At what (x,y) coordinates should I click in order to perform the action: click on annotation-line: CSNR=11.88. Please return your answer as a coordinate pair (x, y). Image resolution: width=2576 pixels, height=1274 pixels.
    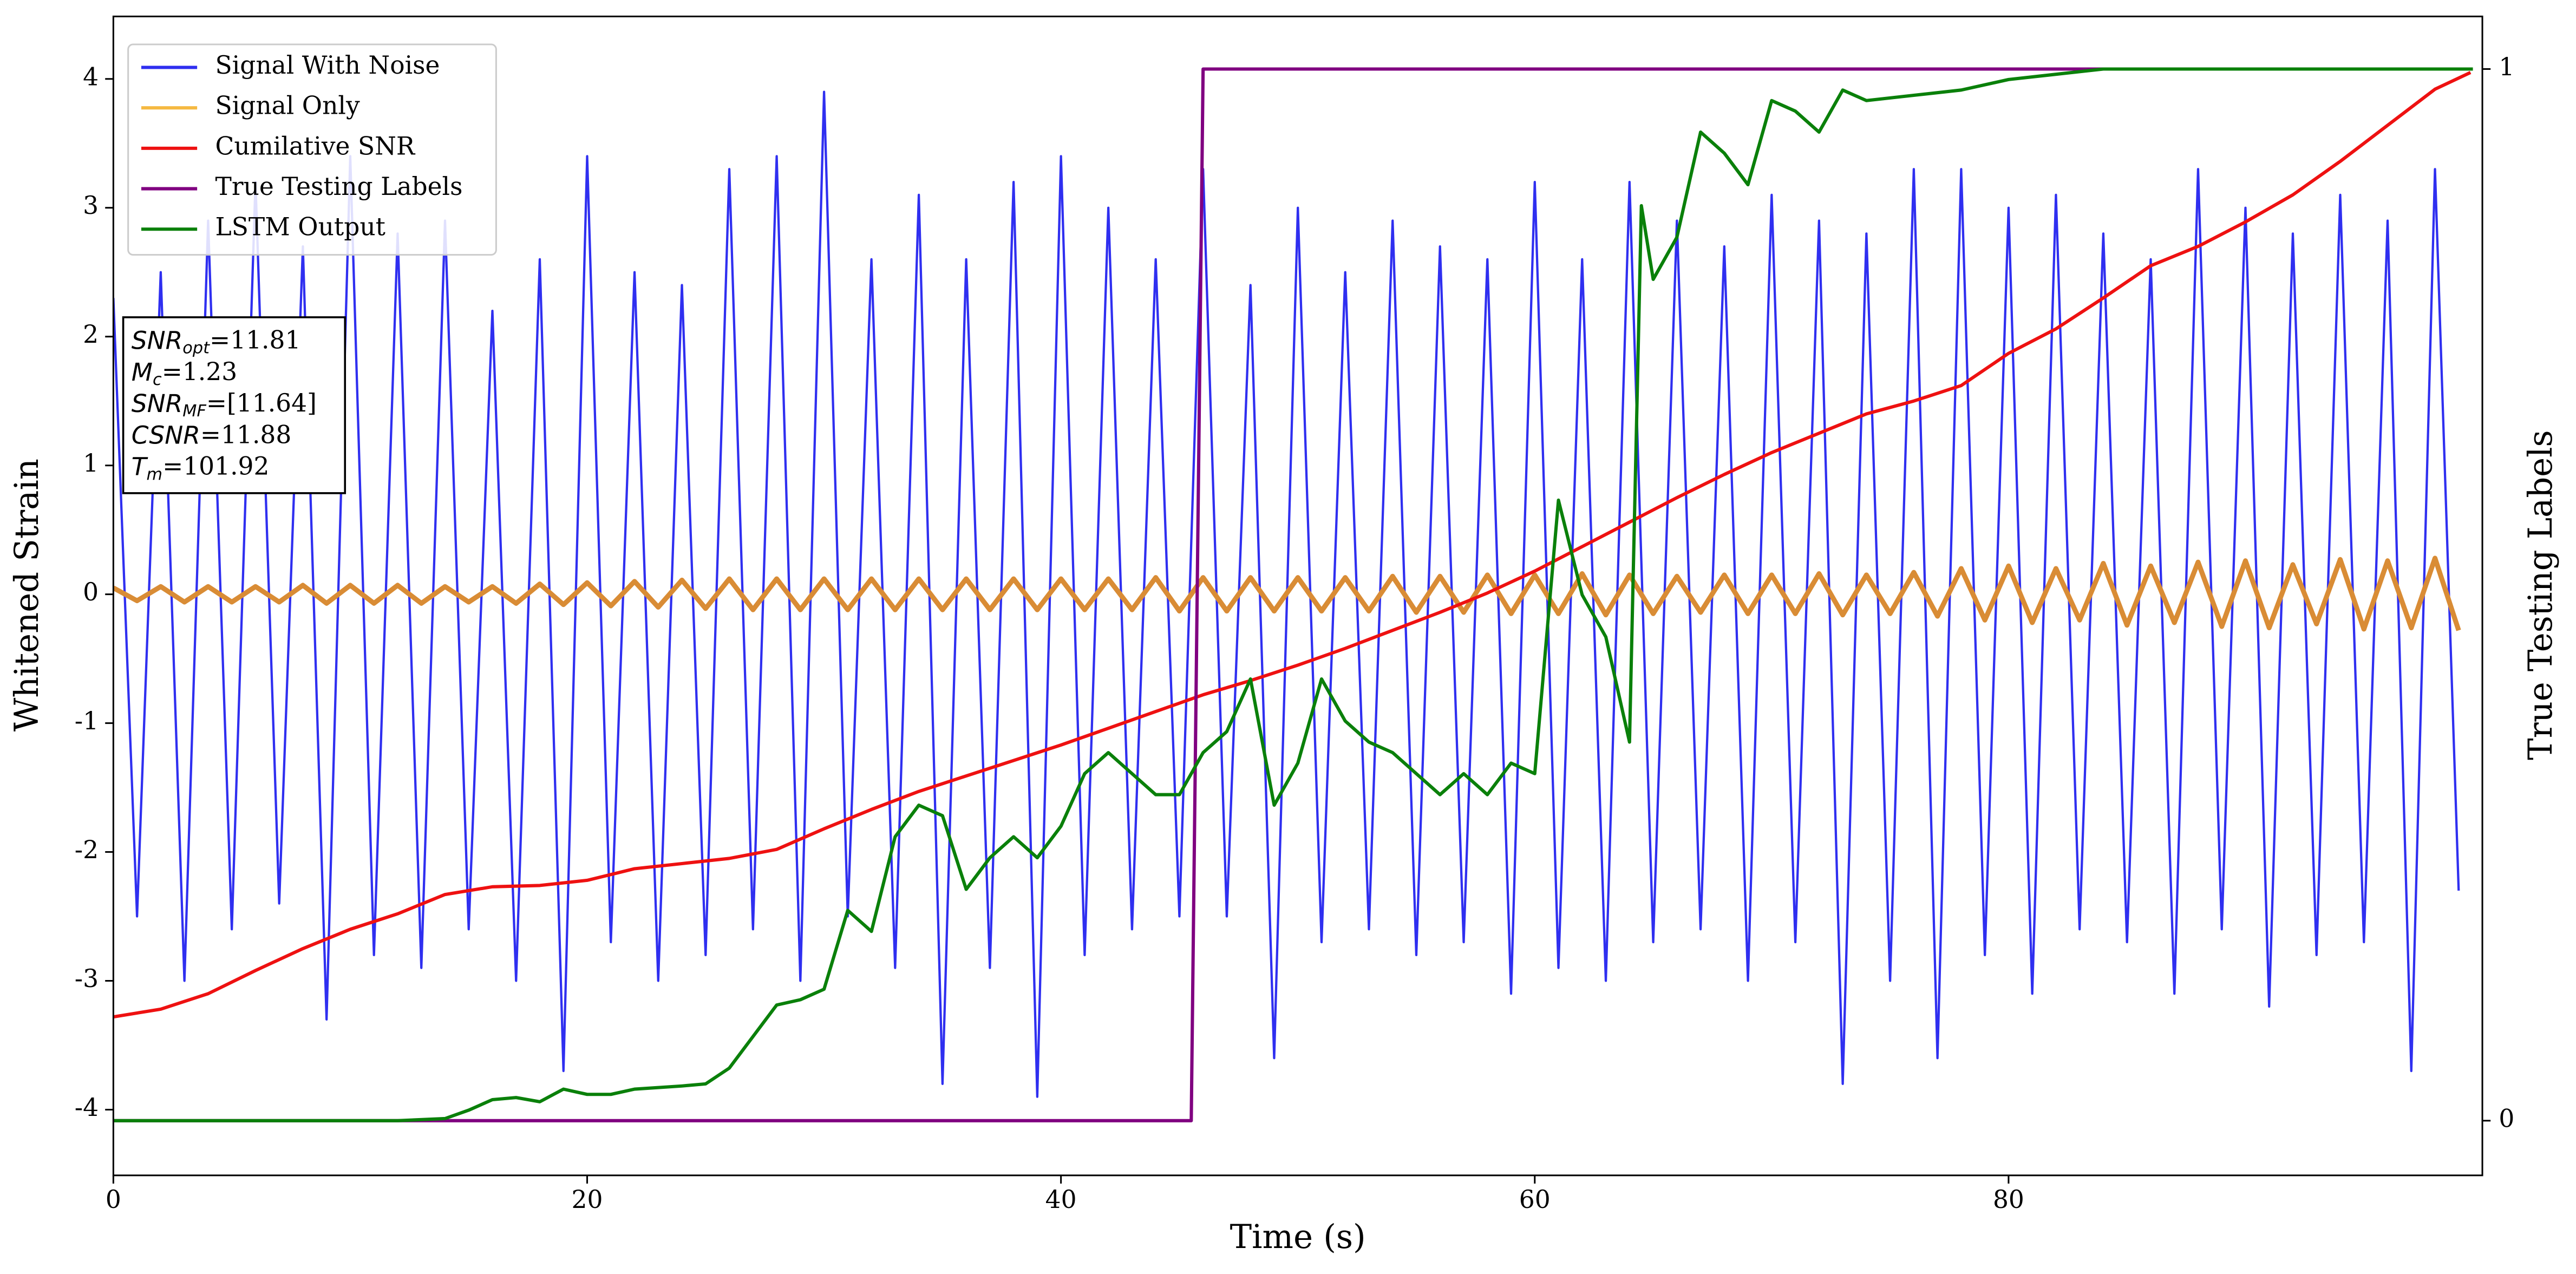
    Looking at the image, I should click on (212, 434).